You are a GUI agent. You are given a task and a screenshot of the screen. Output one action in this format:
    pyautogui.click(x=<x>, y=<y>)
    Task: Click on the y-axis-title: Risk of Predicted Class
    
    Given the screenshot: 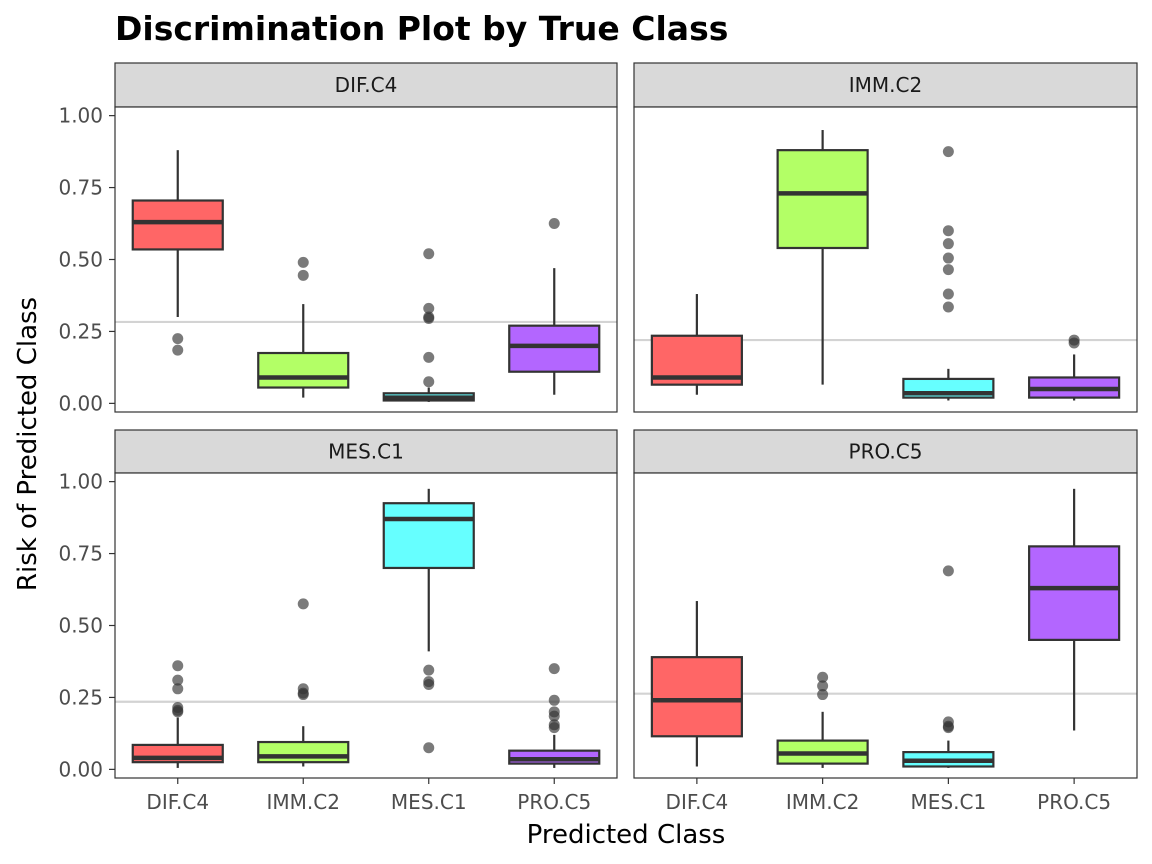 What is the action you would take?
    pyautogui.click(x=28, y=444)
    